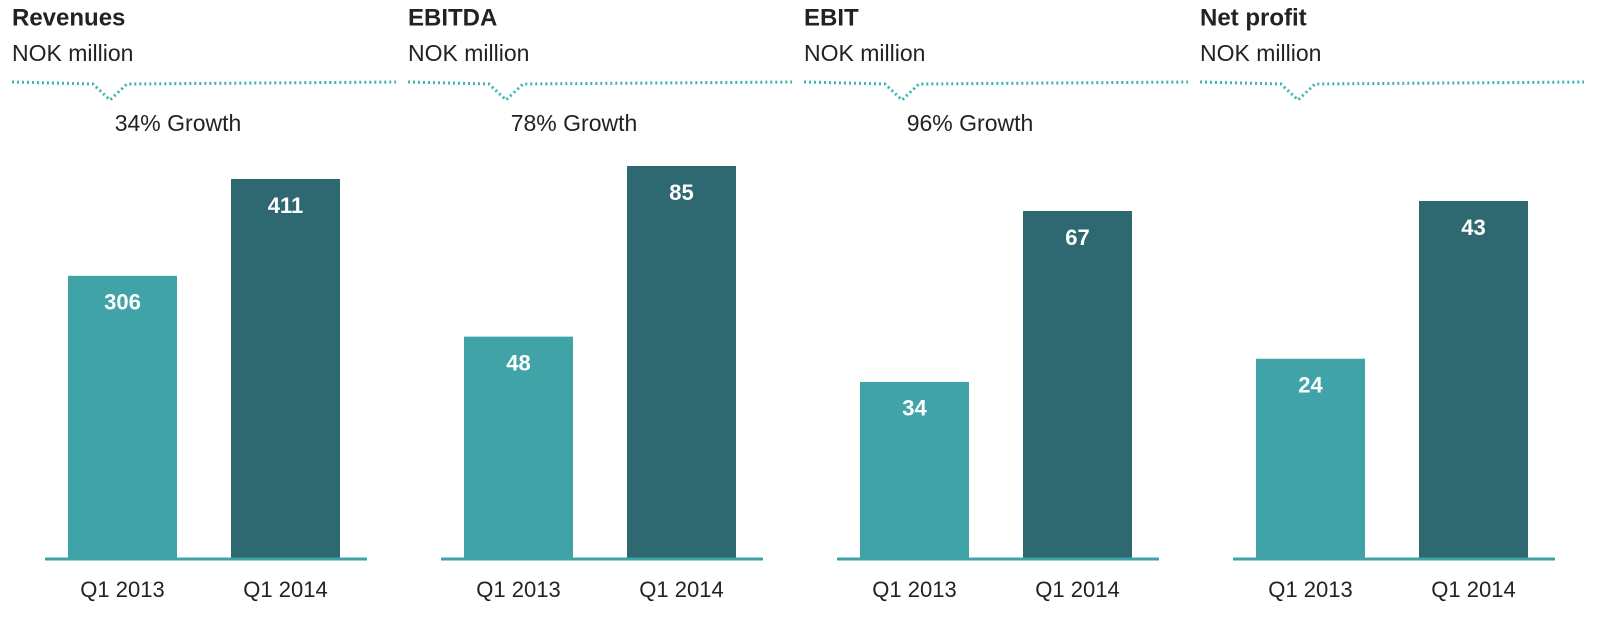  Describe the element at coordinates (286, 205) in the screenshot. I see `value-label: 411` at that location.